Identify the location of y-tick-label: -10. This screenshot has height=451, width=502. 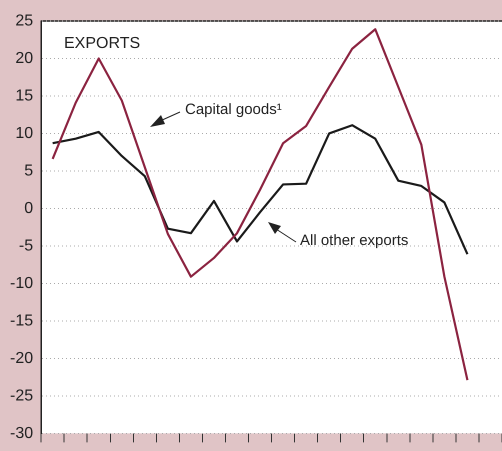
(22, 283).